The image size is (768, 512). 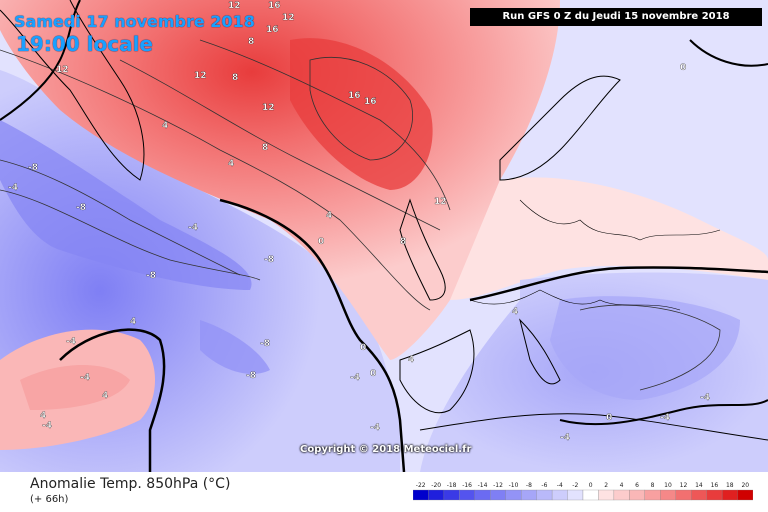 What do you see at coordinates (616, 17) in the screenshot?
I see `model-run-label: Run GFS 0 Z du Jeudi 15 novembre 2018` at bounding box center [616, 17].